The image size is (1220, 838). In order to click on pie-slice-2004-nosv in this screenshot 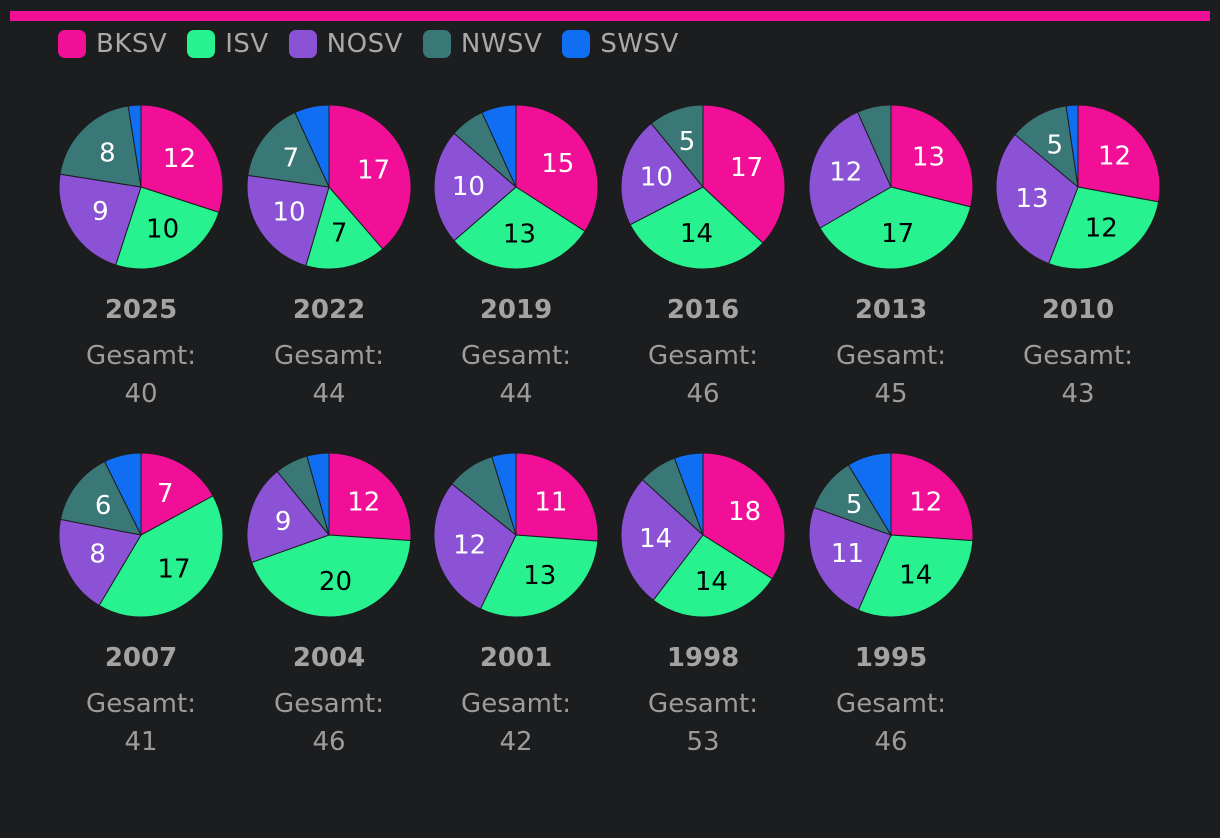, I will do `click(288, 517)`.